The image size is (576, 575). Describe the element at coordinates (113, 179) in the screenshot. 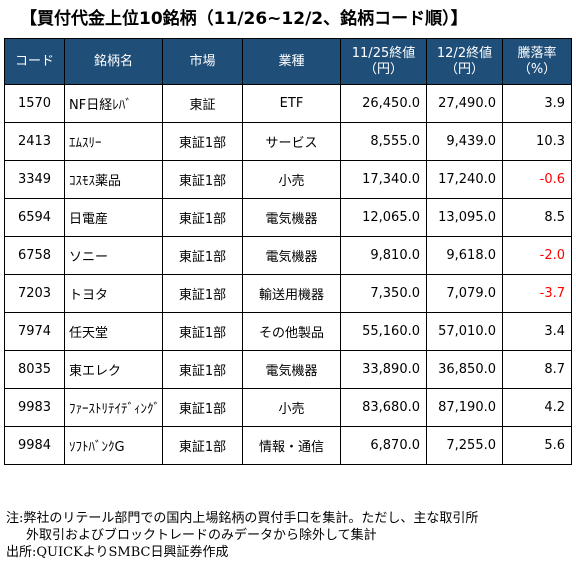

I see `cell-name: ｺｽﾓｽ薬品` at that location.